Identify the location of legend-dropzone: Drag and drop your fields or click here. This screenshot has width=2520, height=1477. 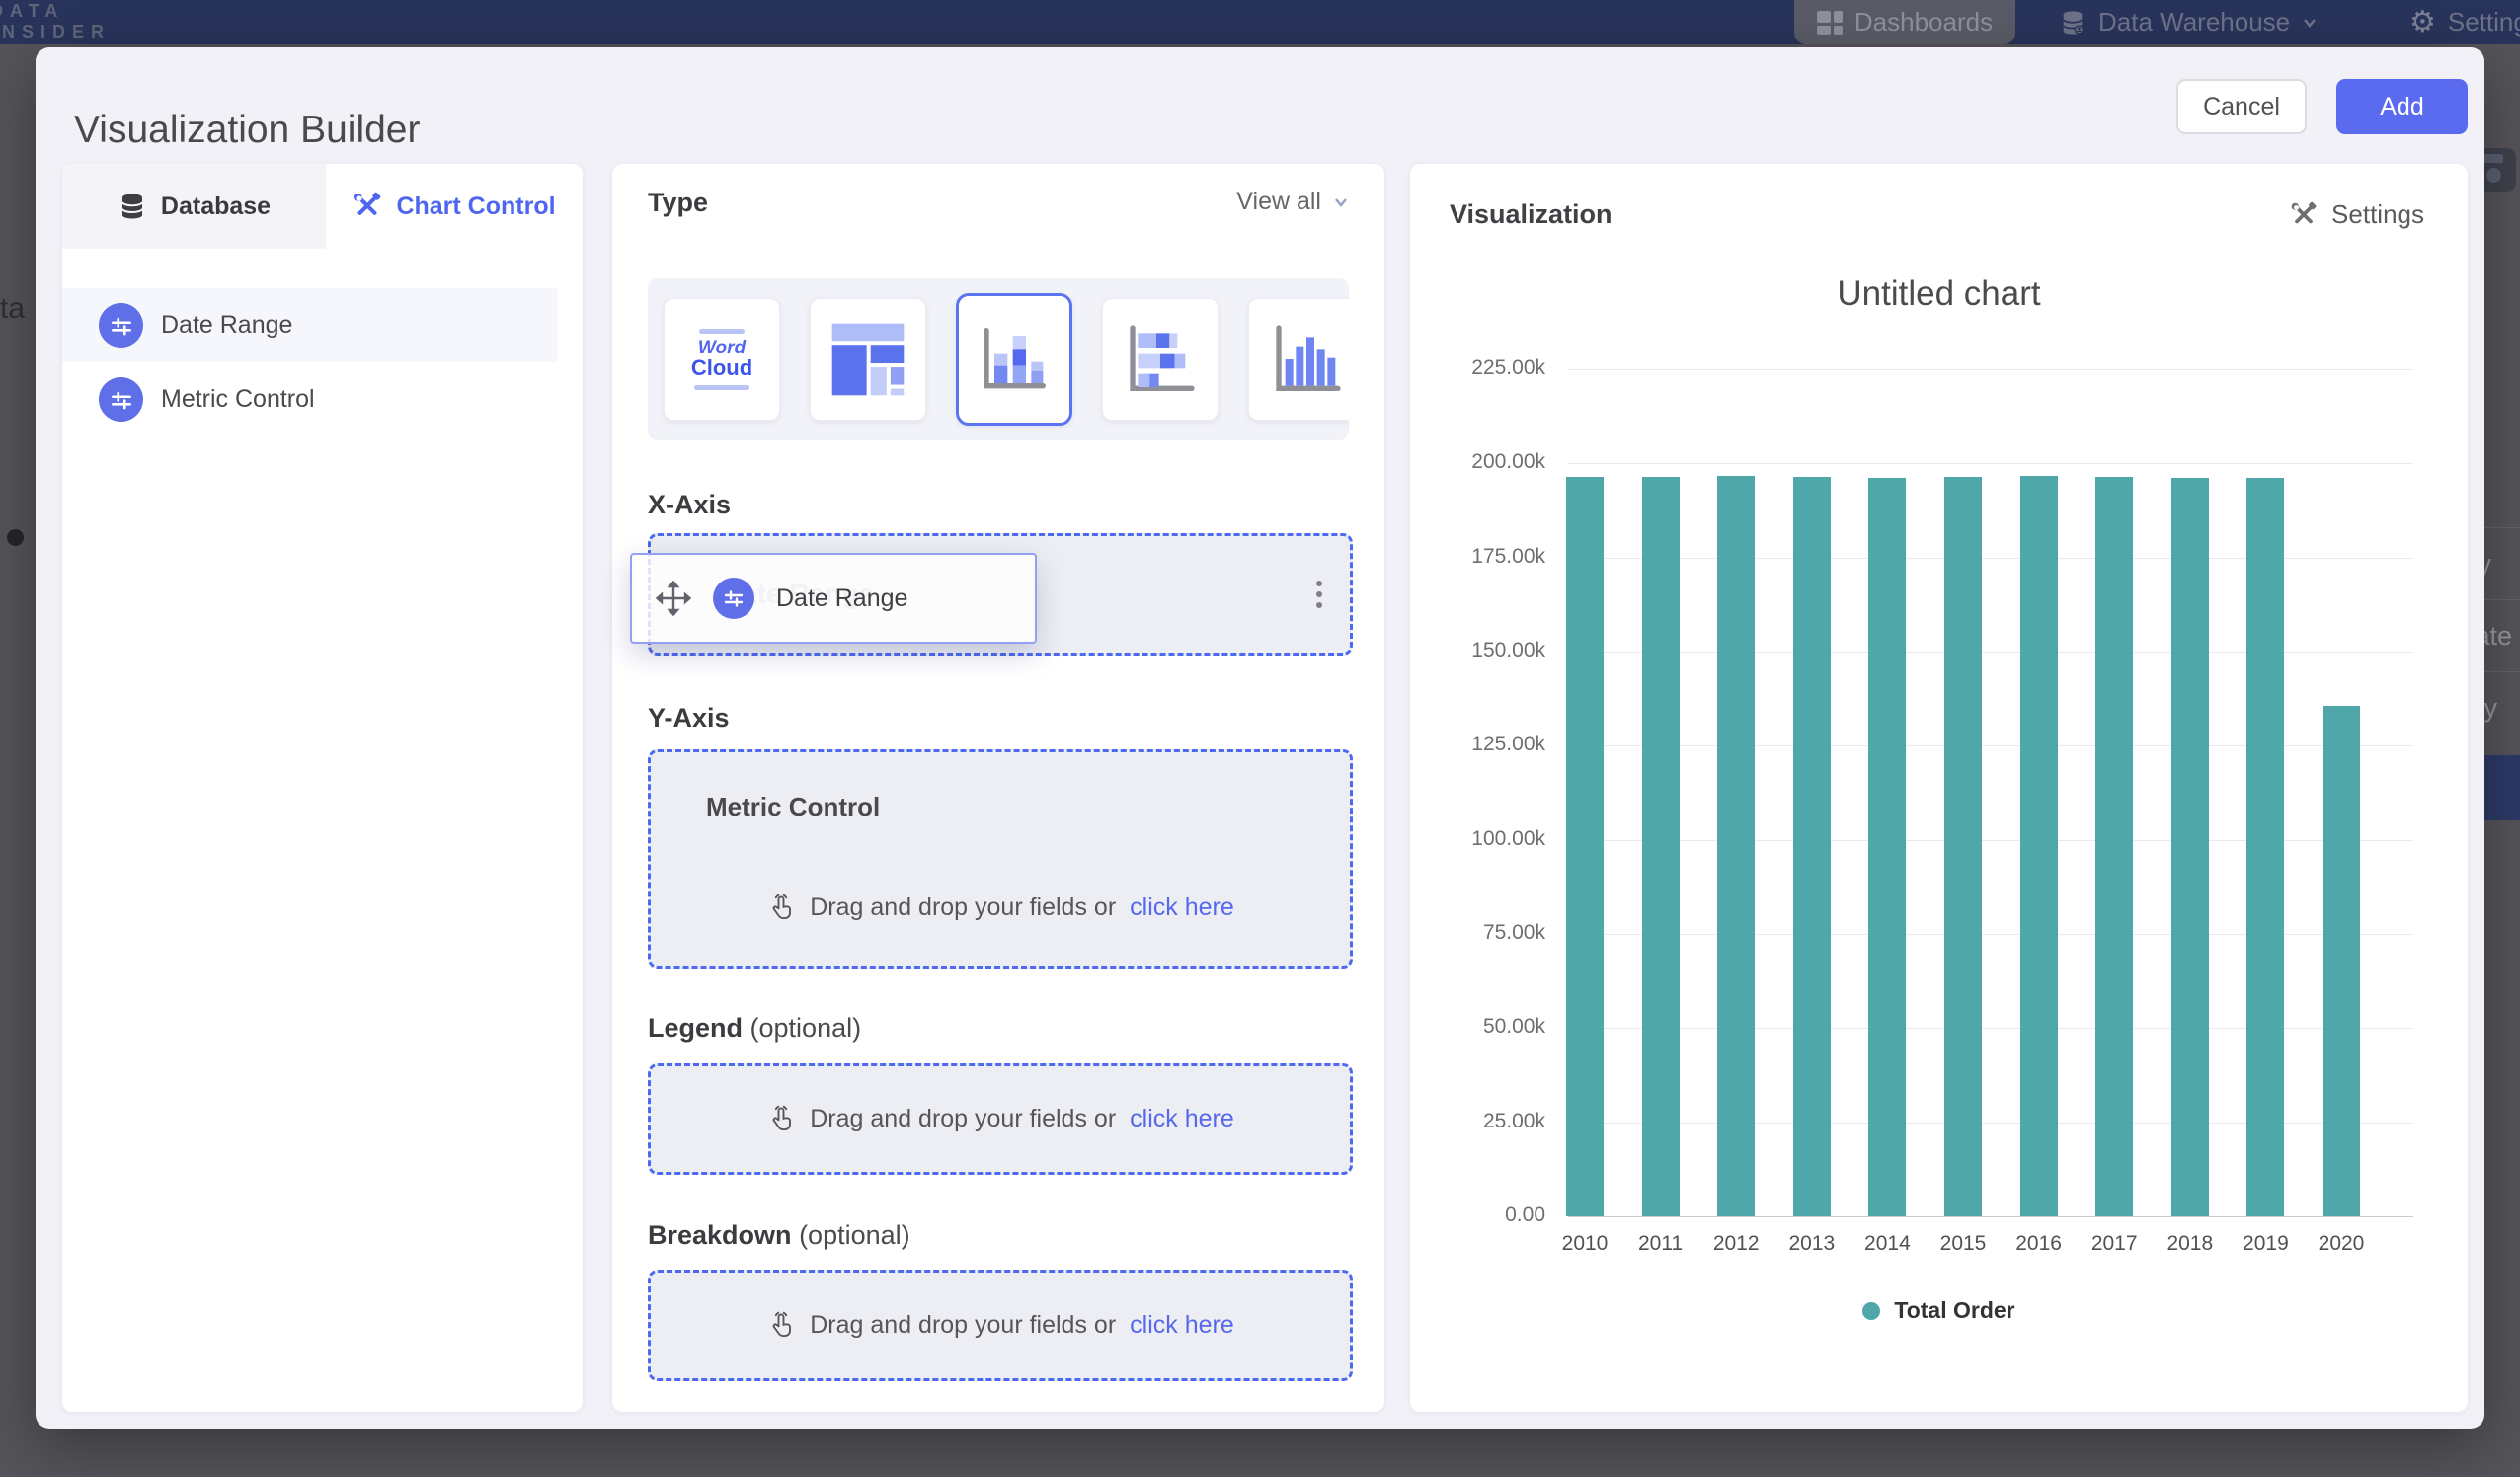
(1000, 1119).